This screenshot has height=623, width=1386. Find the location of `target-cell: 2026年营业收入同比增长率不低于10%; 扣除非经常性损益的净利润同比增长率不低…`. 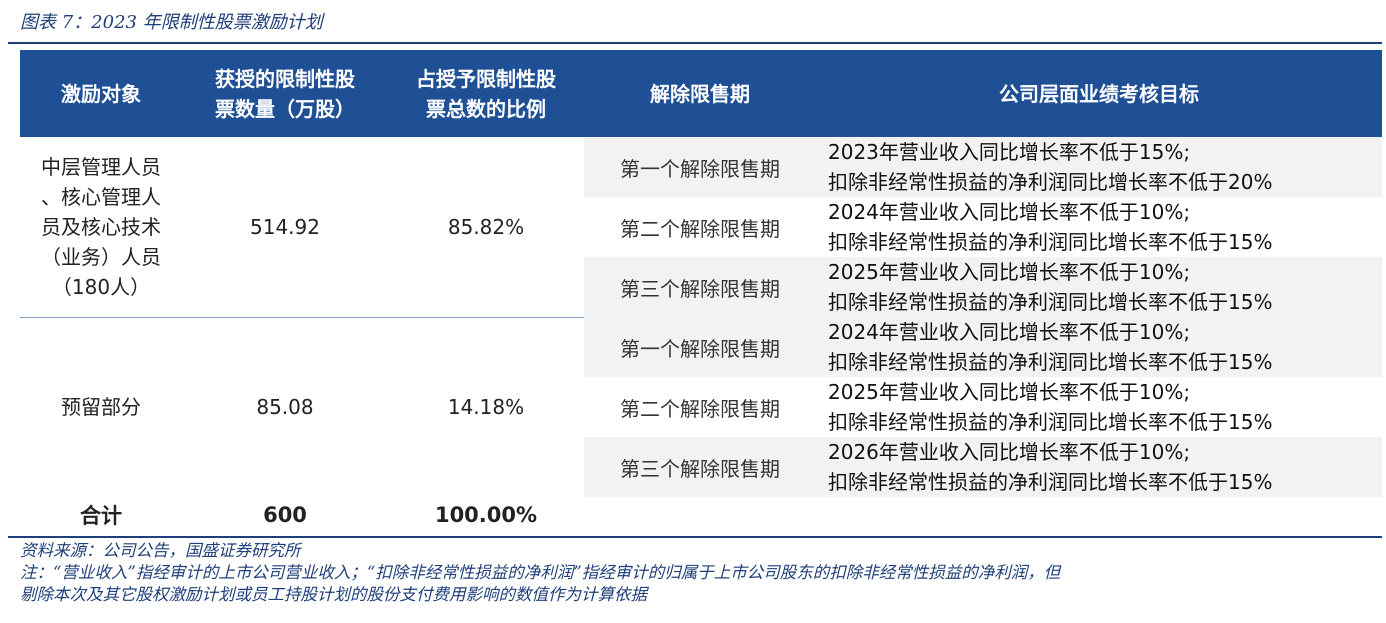

target-cell: 2026年营业收入同比增长率不低于10%; 扣除非经常性损益的净利润同比增长率不低… is located at coordinates (1099, 467).